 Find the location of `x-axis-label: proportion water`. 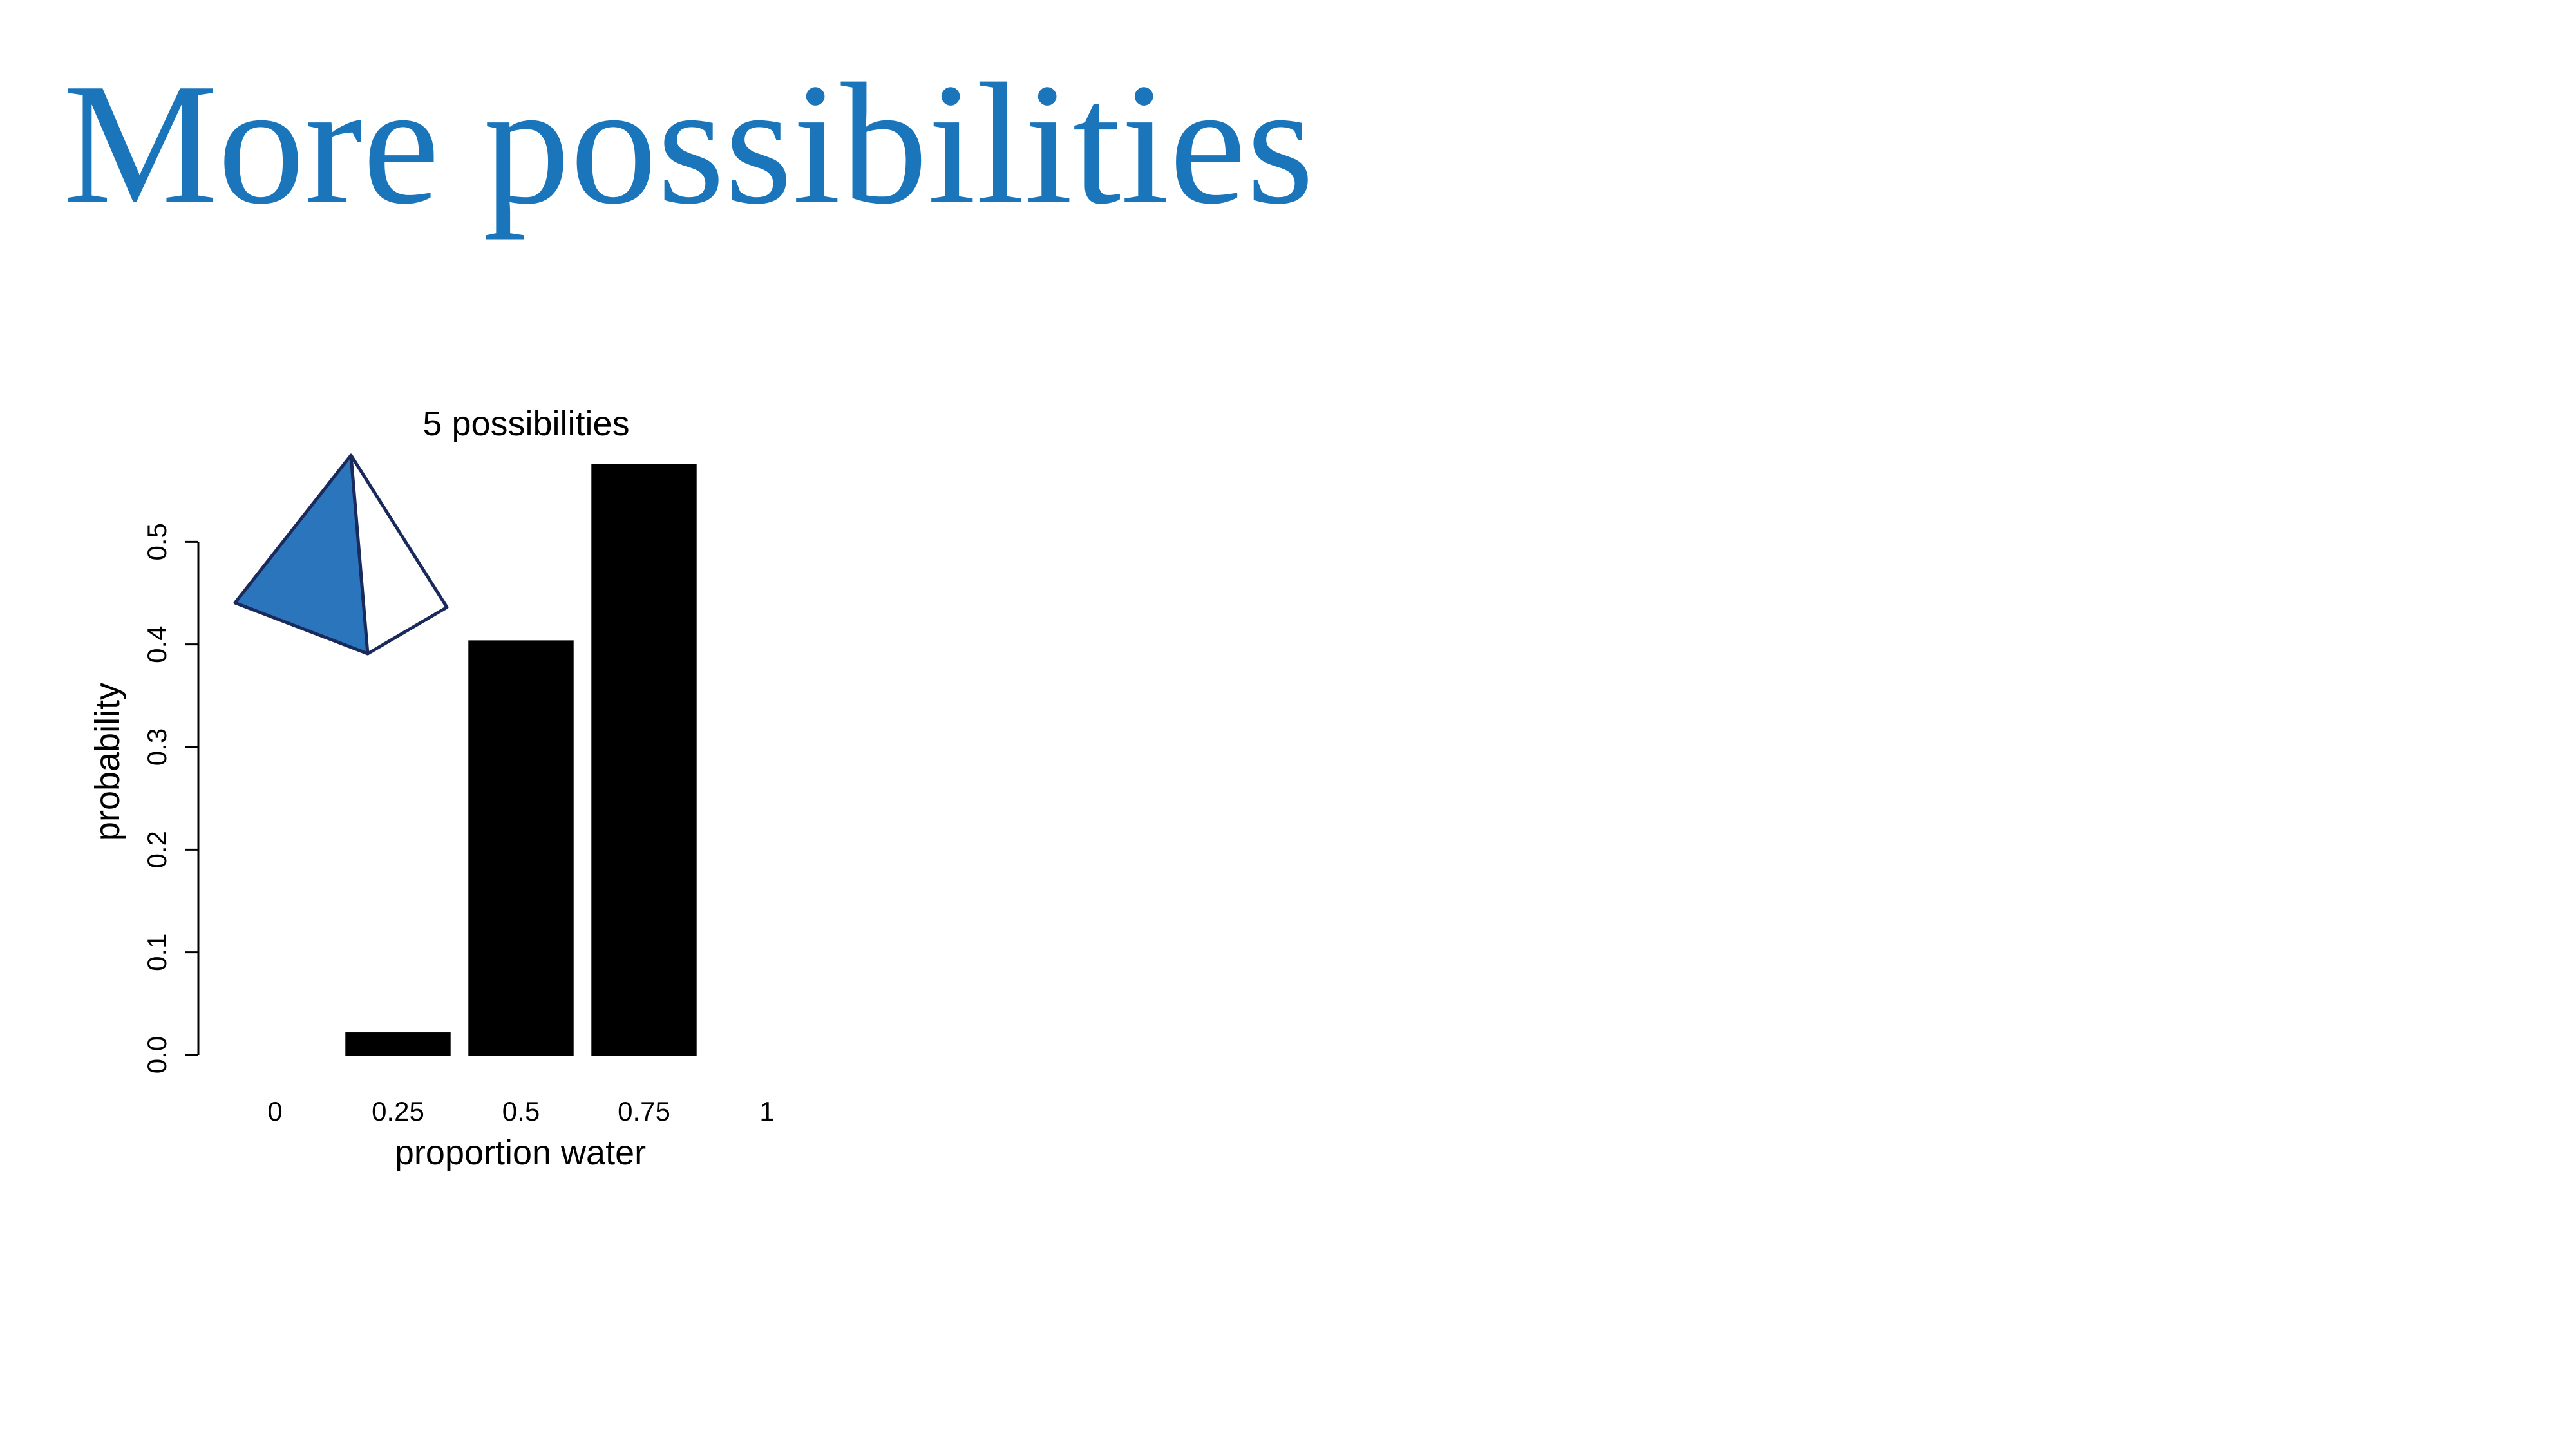

x-axis-label: proportion water is located at coordinates (521, 1153).